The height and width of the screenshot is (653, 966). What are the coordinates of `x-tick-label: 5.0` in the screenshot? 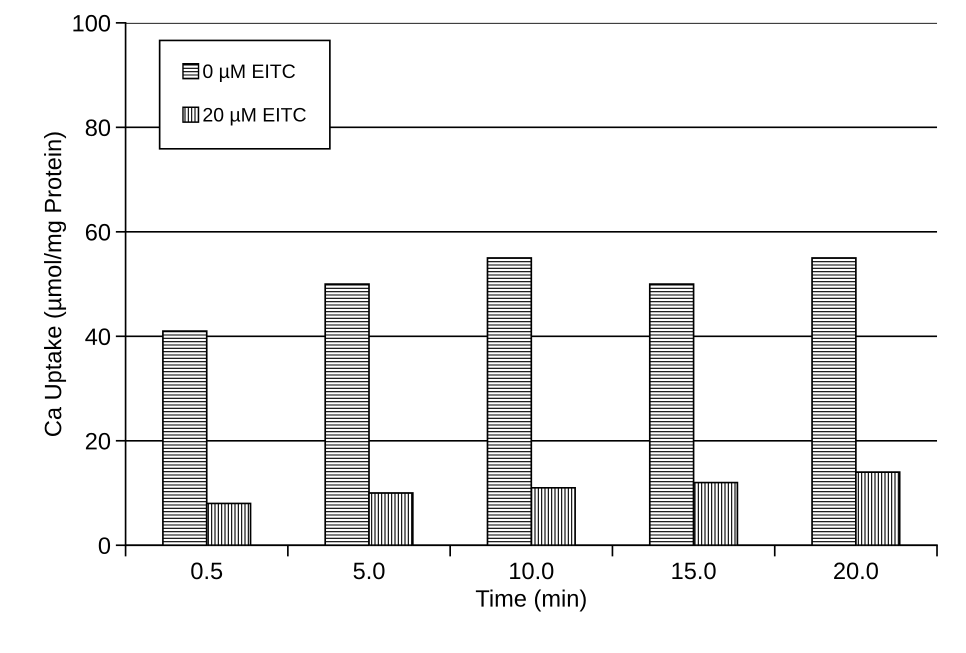 It's located at (369, 571).